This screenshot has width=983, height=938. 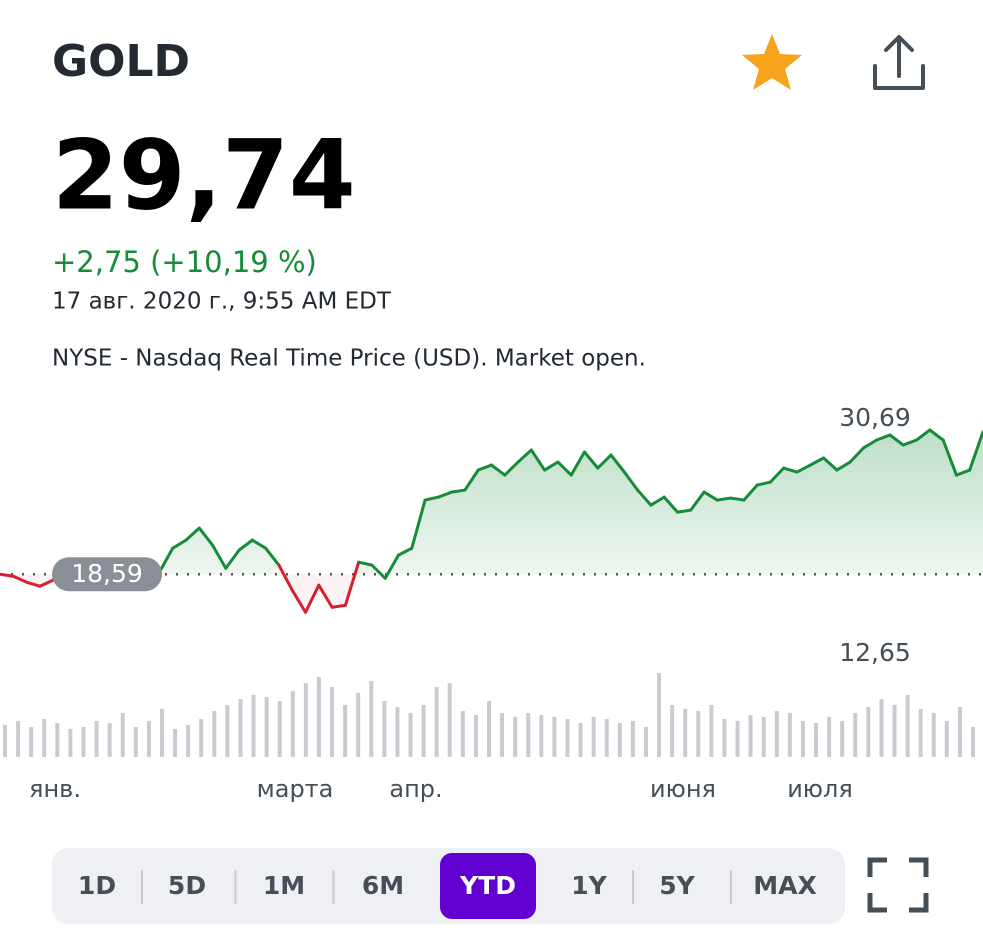 I want to click on baseline-pill, so click(x=107, y=574).